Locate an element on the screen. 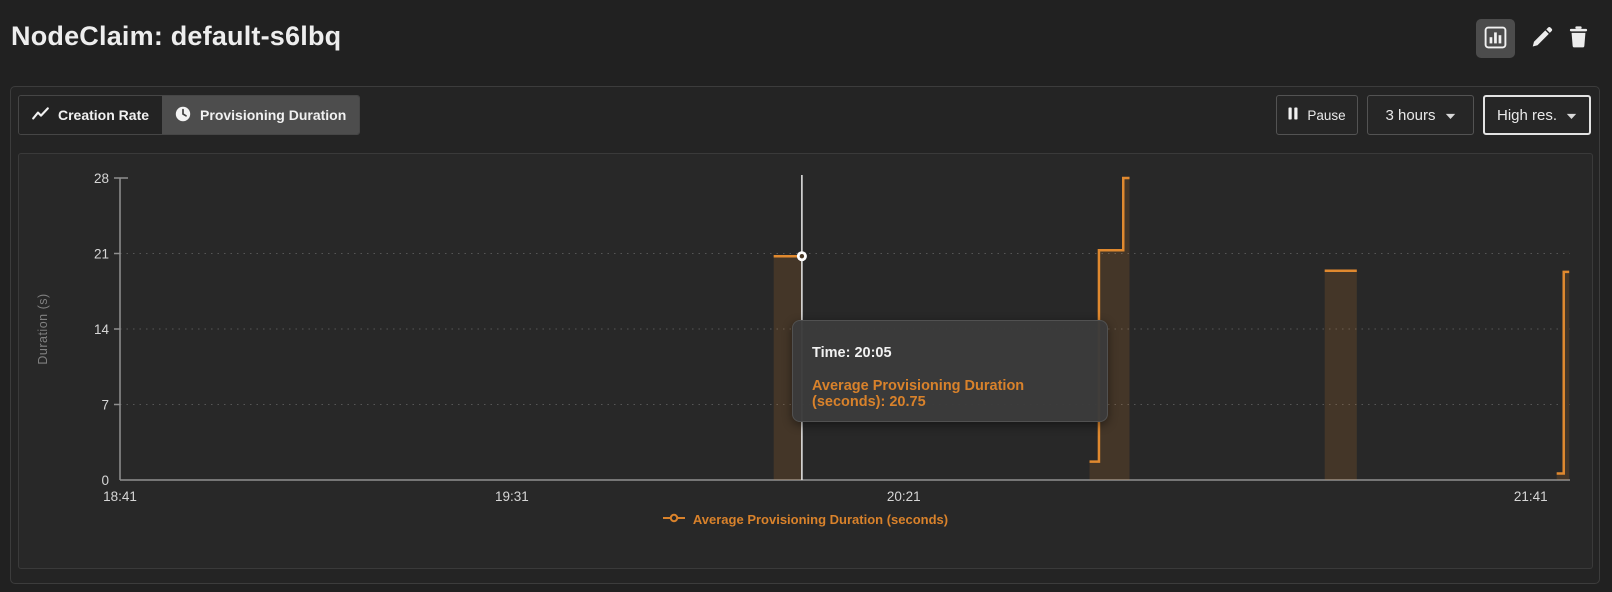 This screenshot has height=592, width=1612. chart-legend: Average Provisioning Duration (seconds) is located at coordinates (805, 519).